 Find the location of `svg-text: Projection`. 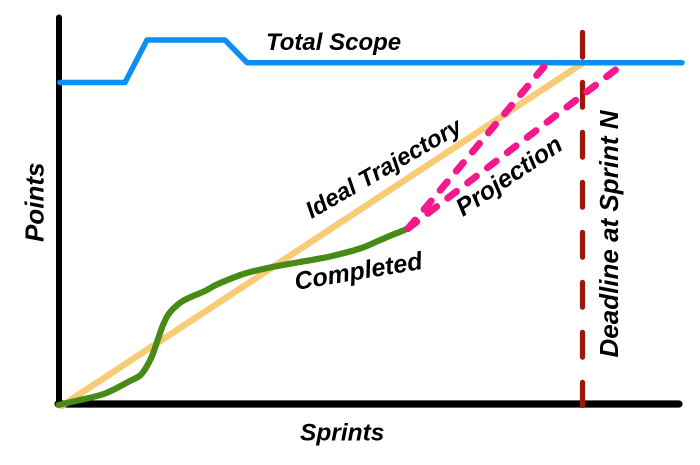

svg-text: Projection is located at coordinates (509, 176).